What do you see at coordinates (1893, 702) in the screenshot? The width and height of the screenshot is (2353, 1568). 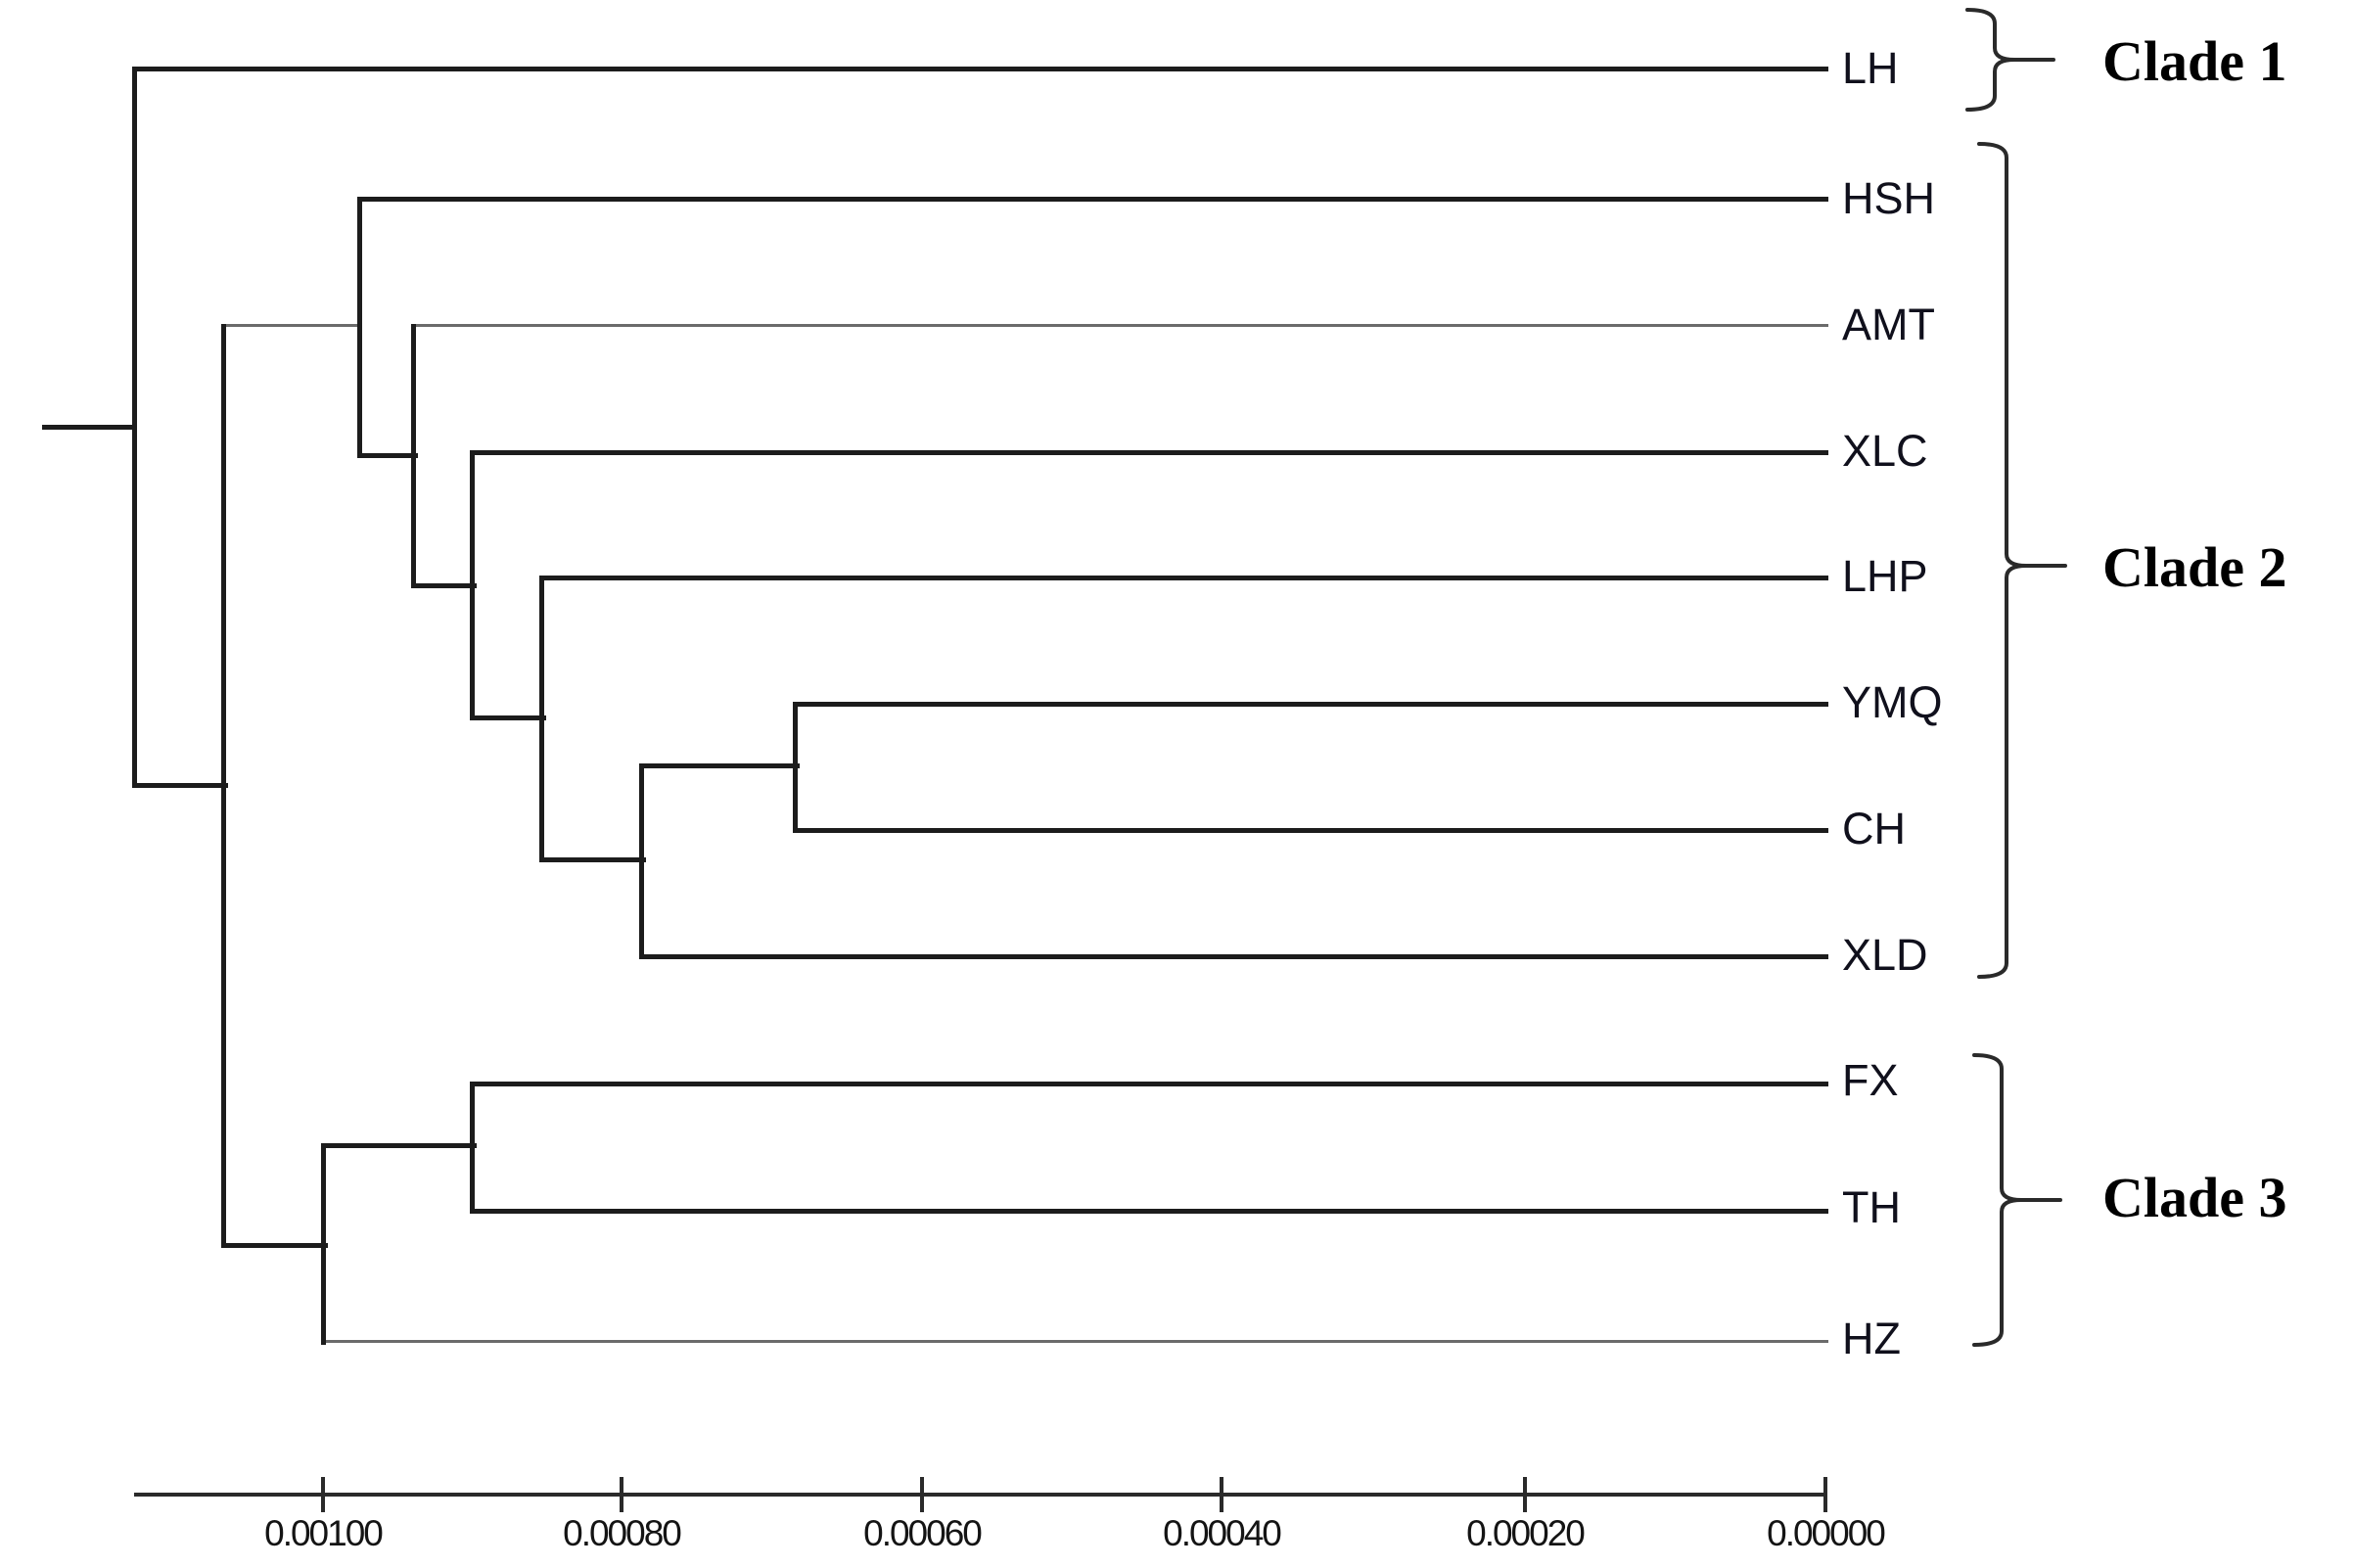 I see `taxon-label-ymq: YMQ` at bounding box center [1893, 702].